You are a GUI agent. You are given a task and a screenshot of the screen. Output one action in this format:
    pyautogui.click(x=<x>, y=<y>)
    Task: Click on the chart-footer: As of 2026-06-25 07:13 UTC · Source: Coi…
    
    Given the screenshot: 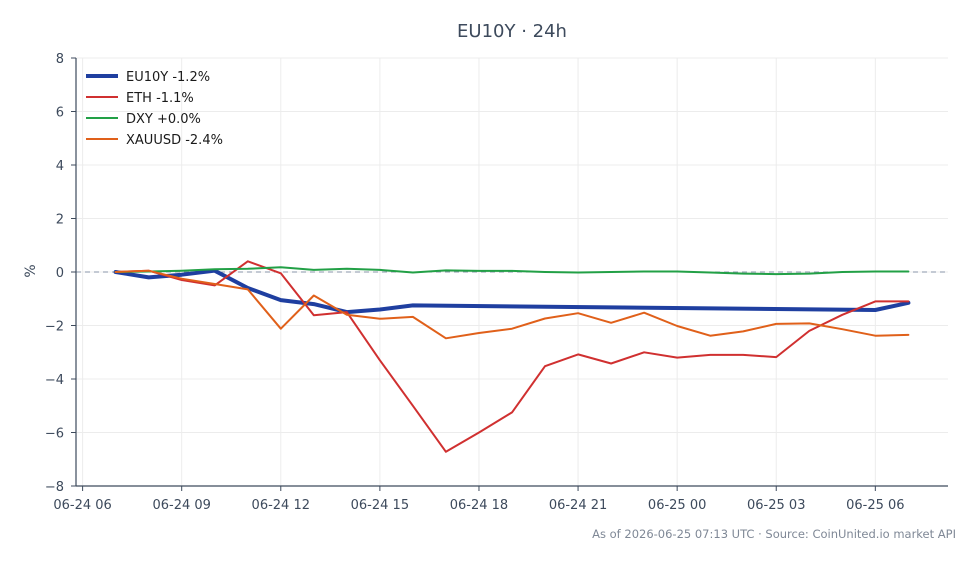 What is the action you would take?
    pyautogui.click(x=774, y=534)
    